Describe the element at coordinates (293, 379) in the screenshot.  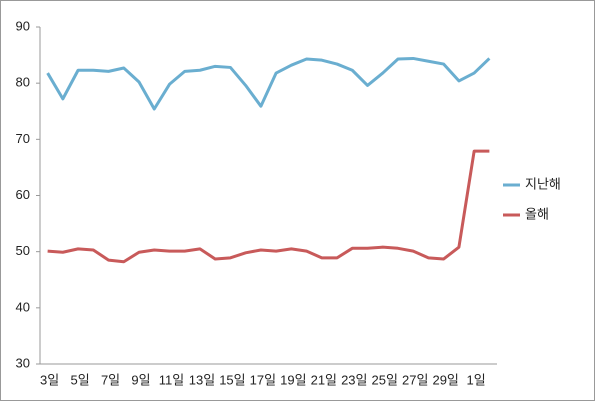
I see `x-tick-label: 19일` at that location.